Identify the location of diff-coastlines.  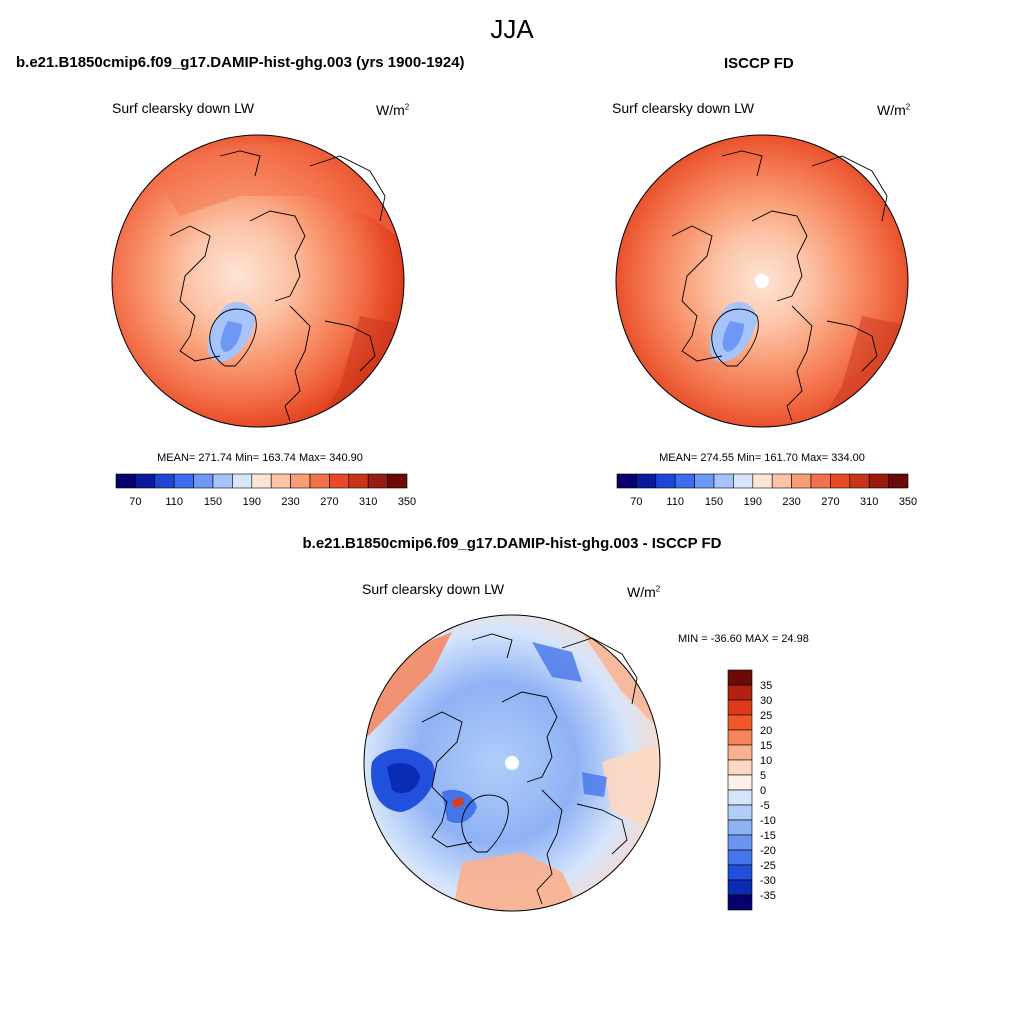
(529, 769).